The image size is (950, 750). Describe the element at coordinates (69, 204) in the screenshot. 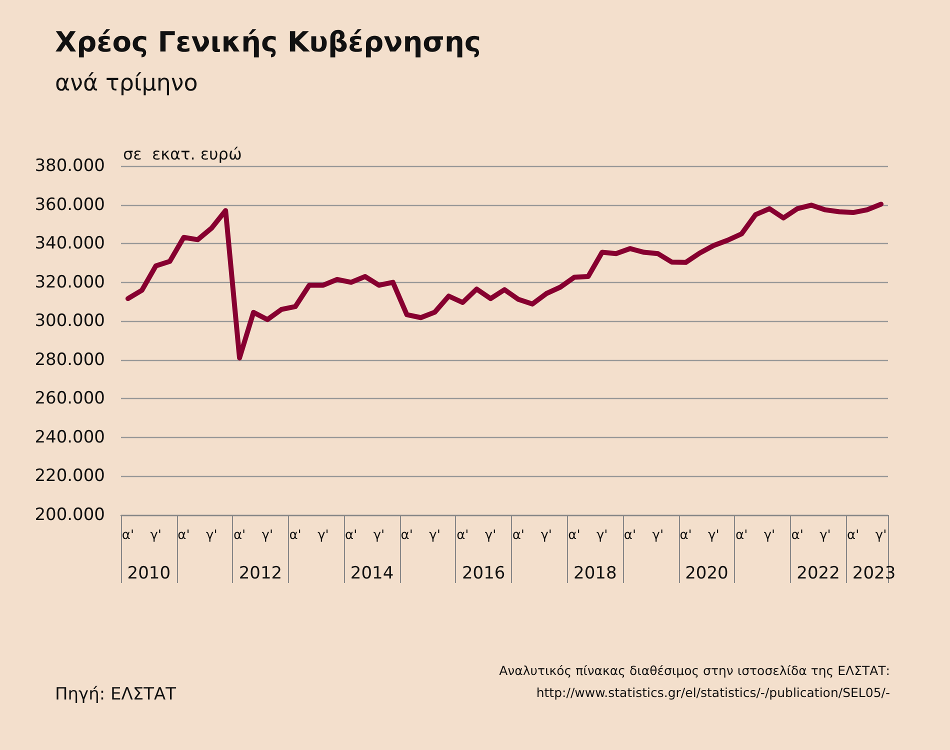

I see `y-tick-label: 360.000` at that location.